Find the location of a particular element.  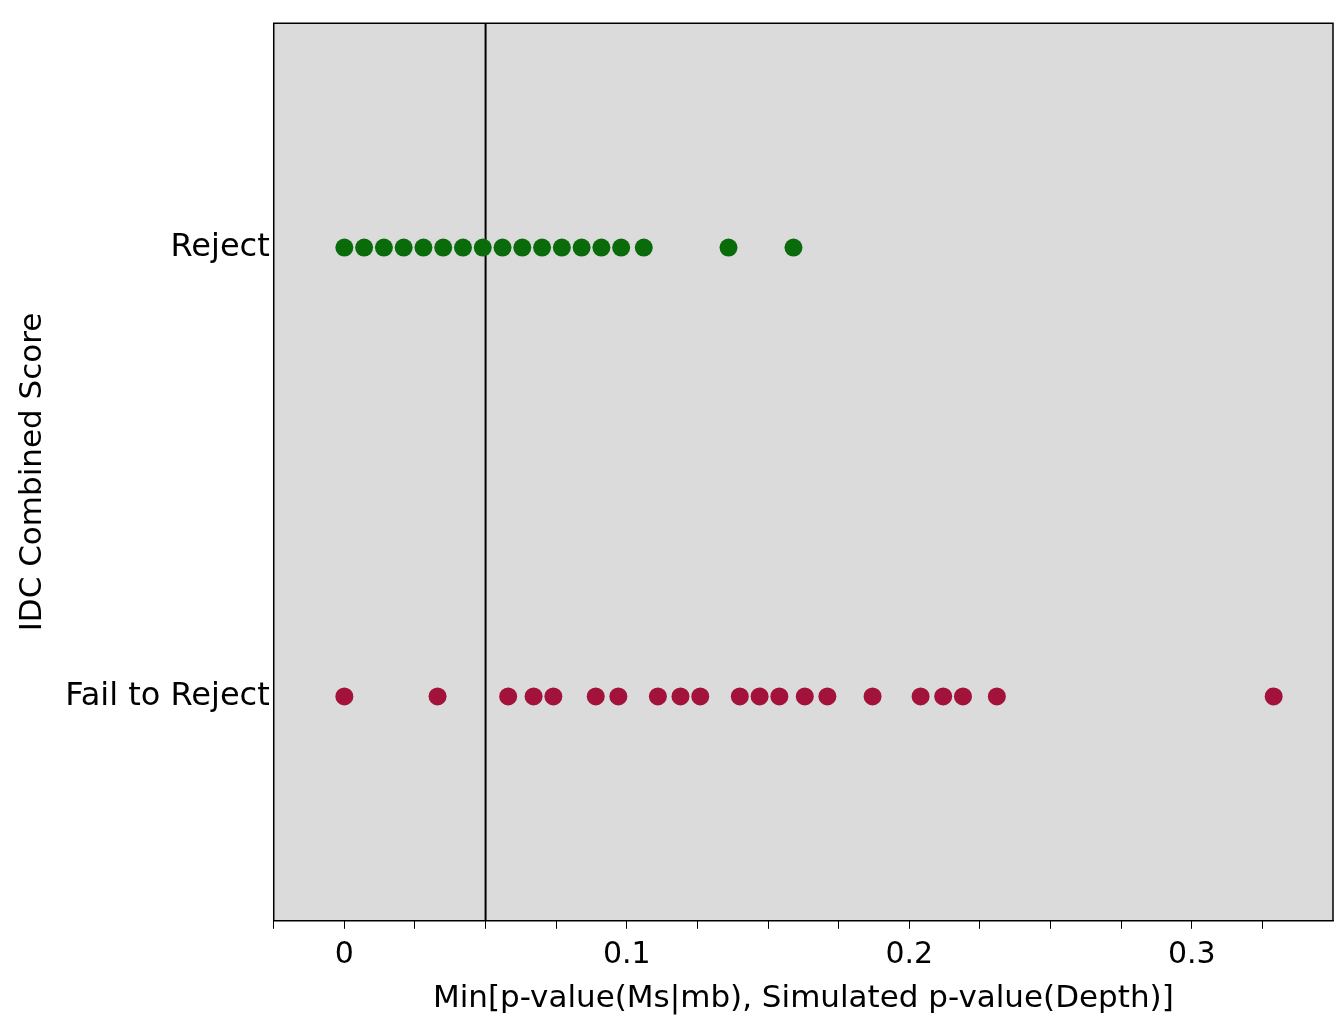

x-tick-label: 0 is located at coordinates (344, 952).